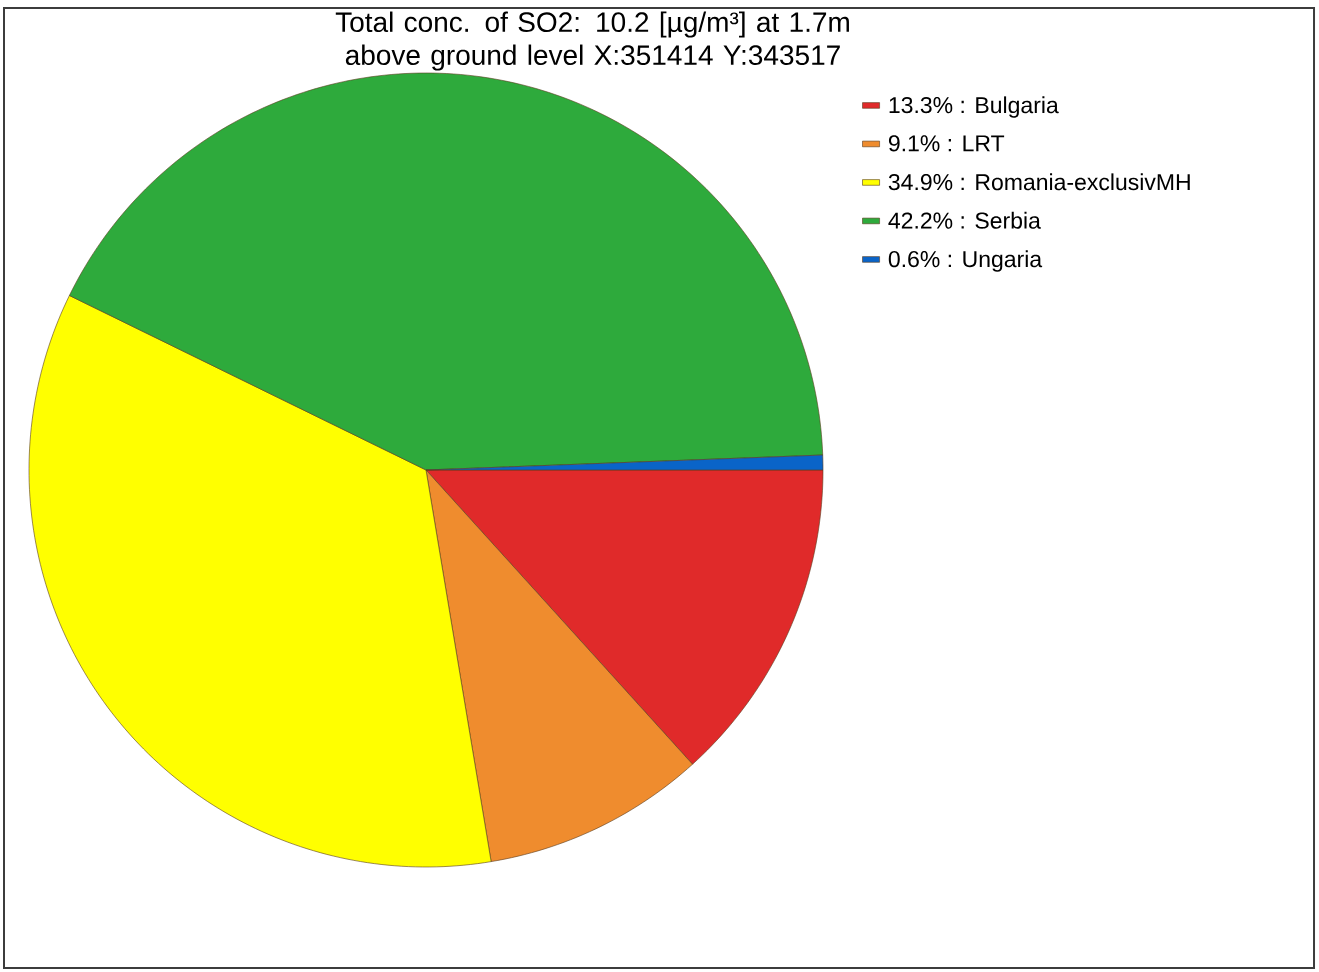  What do you see at coordinates (1039, 182) in the screenshot?
I see `legend-label: 34.9% : Romania-exclusivMH` at bounding box center [1039, 182].